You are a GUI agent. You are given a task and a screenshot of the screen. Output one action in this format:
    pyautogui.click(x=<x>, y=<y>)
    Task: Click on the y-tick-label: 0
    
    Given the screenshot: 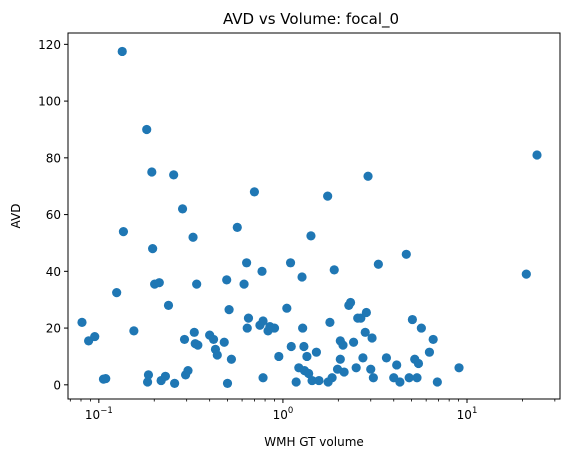 What is the action you would take?
    pyautogui.click(x=57, y=385)
    